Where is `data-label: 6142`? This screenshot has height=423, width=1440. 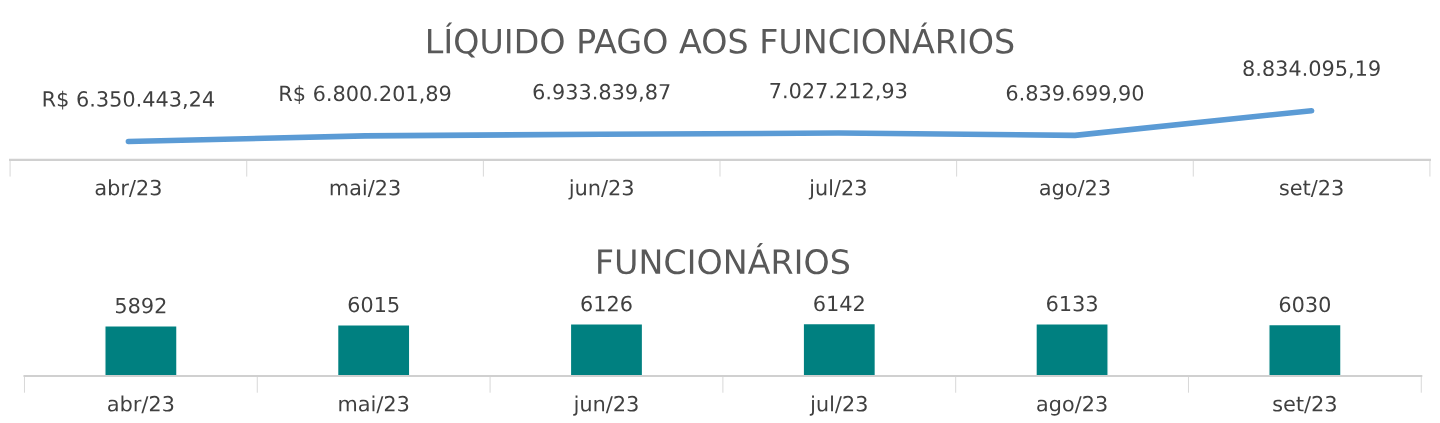 data-label: 6142 is located at coordinates (839, 303).